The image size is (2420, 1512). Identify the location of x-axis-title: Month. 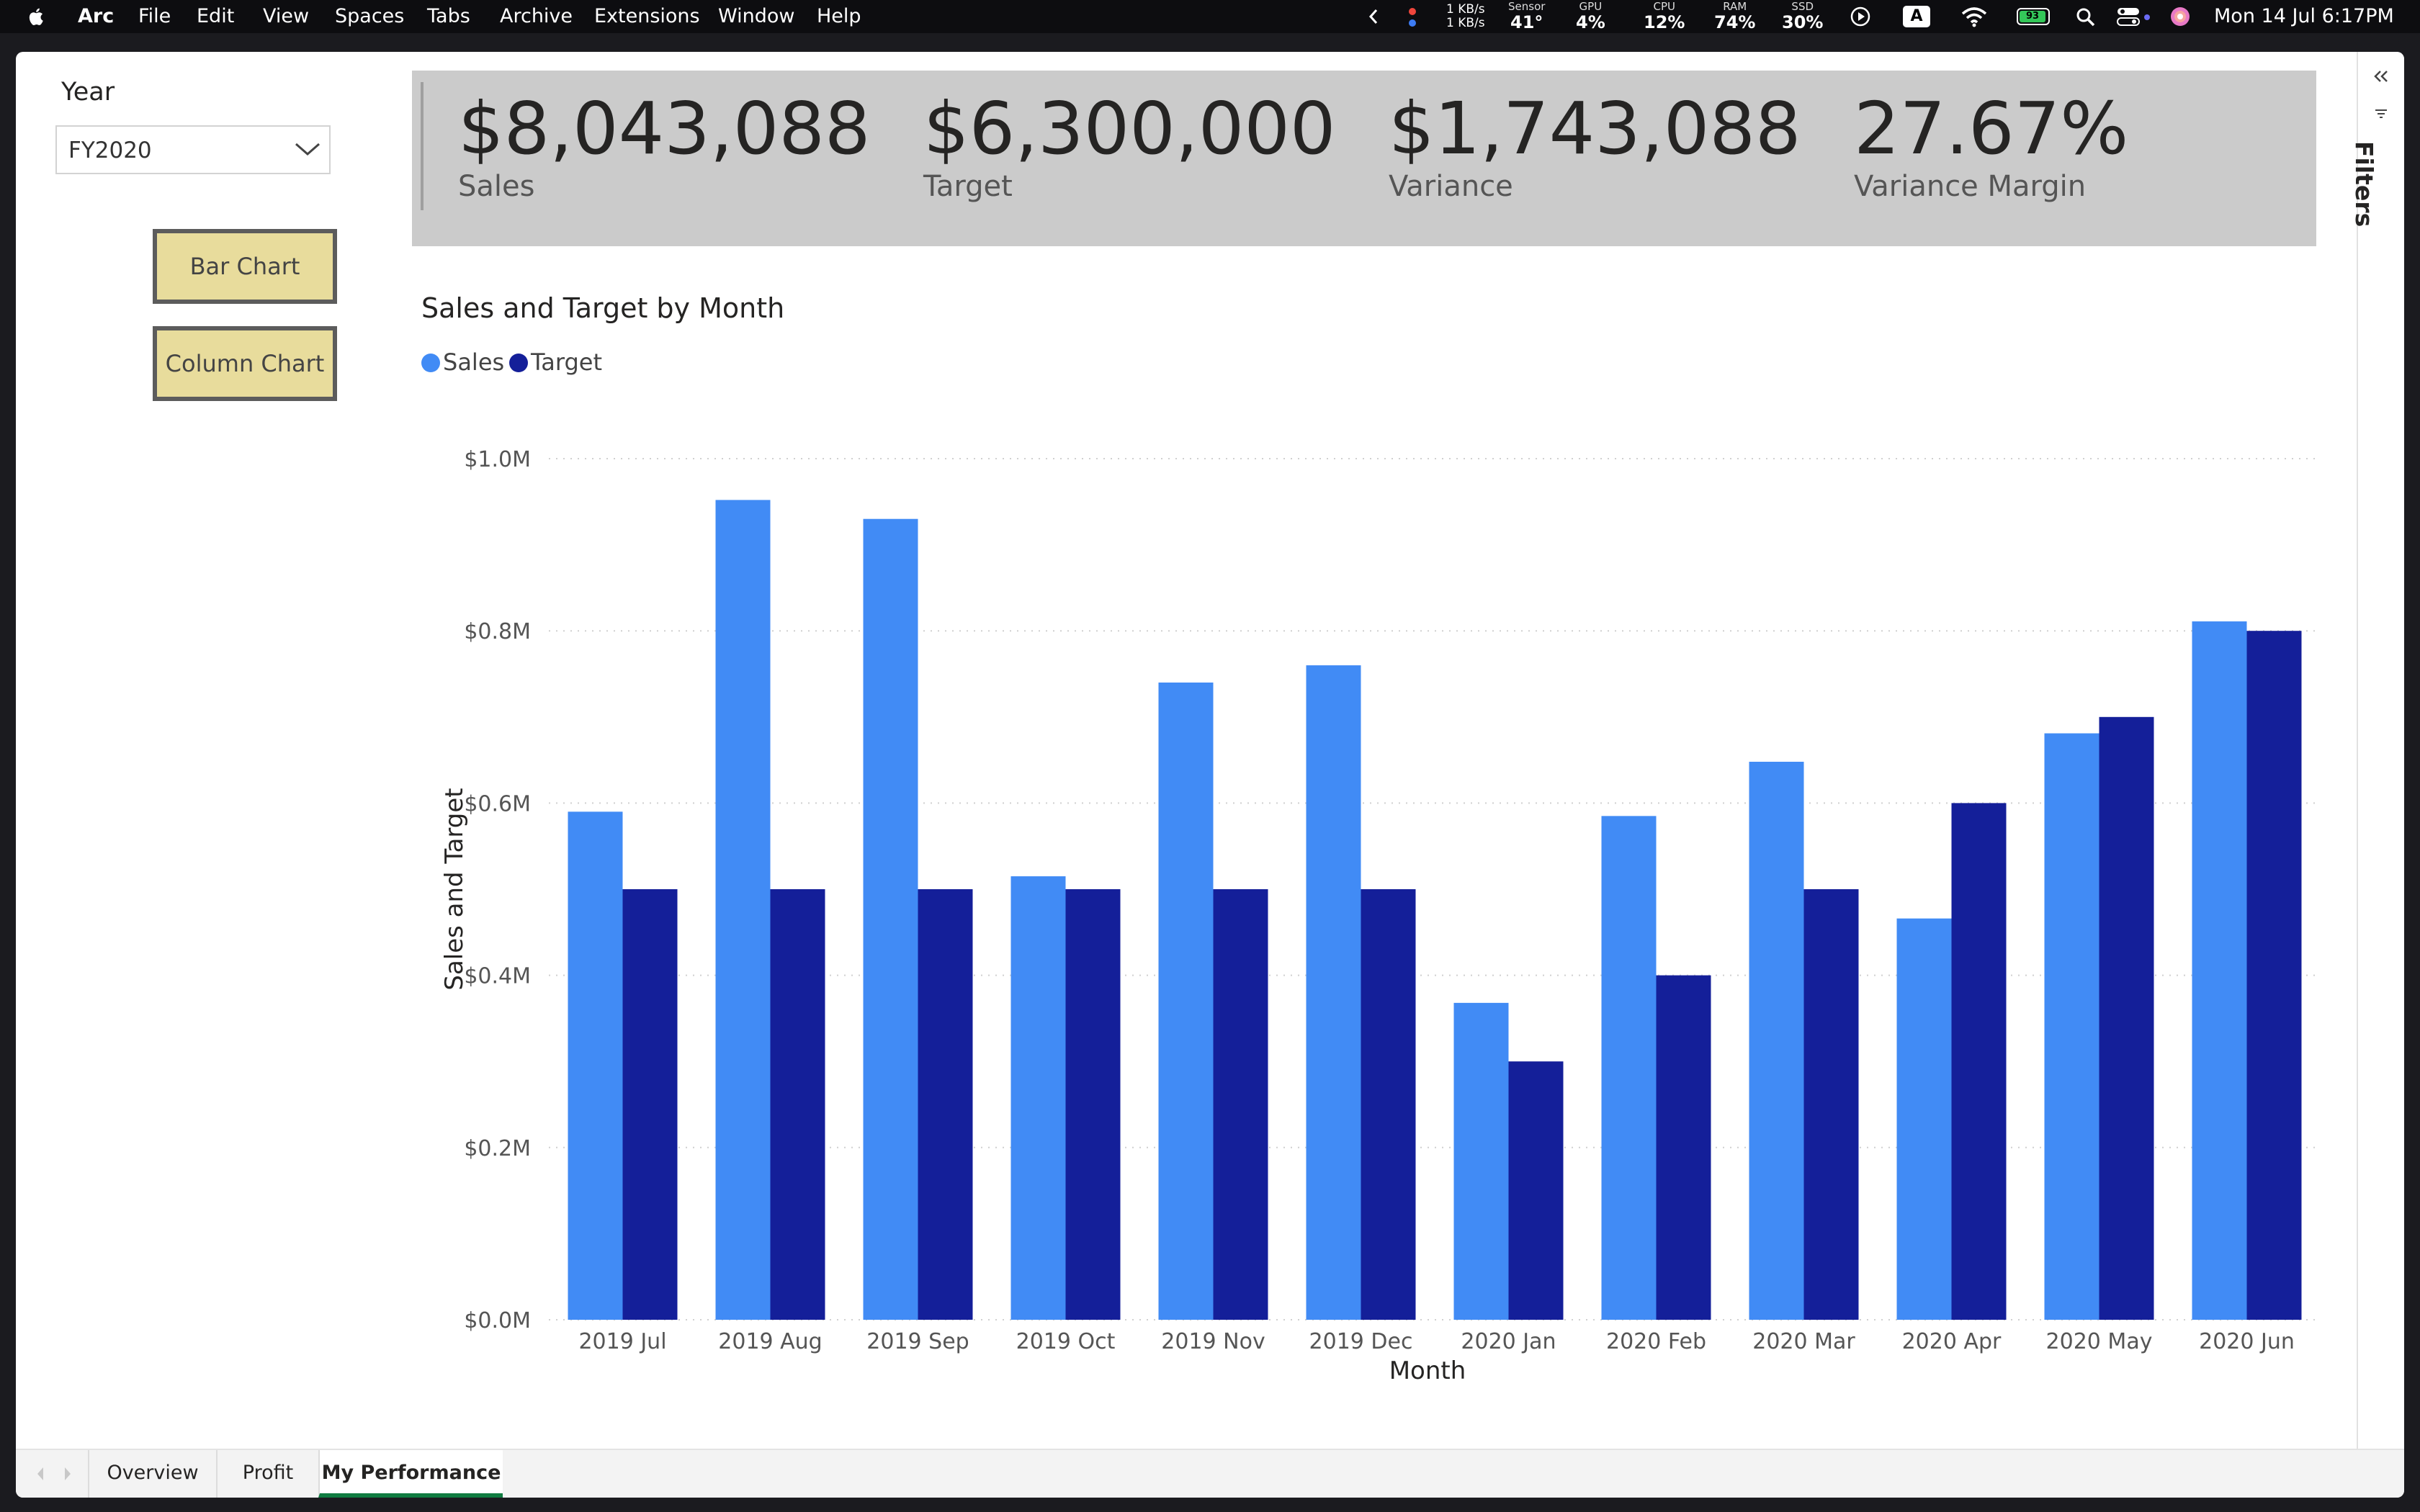
(1427, 1370).